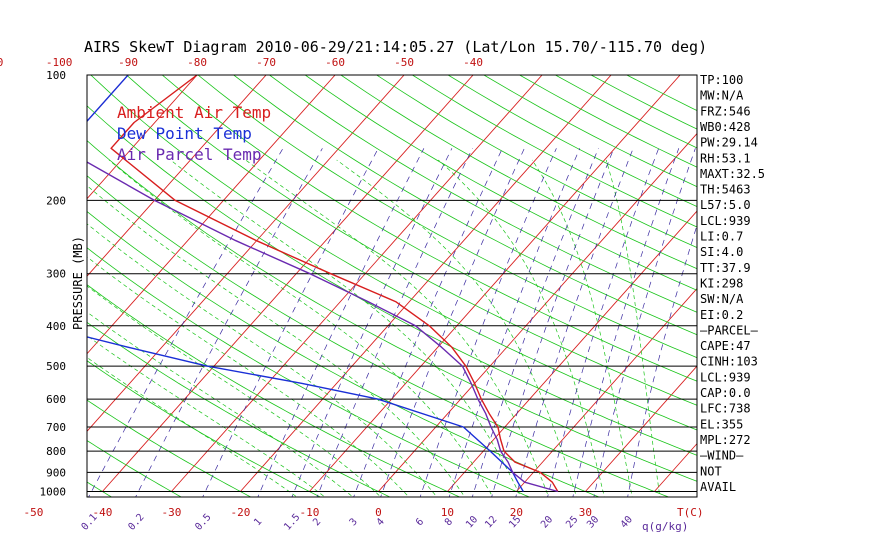 Image resolution: width=870 pixels, height=560 pixels. Describe the element at coordinates (725, 393) in the screenshot. I see `stability-index: CAP:0.0` at that location.